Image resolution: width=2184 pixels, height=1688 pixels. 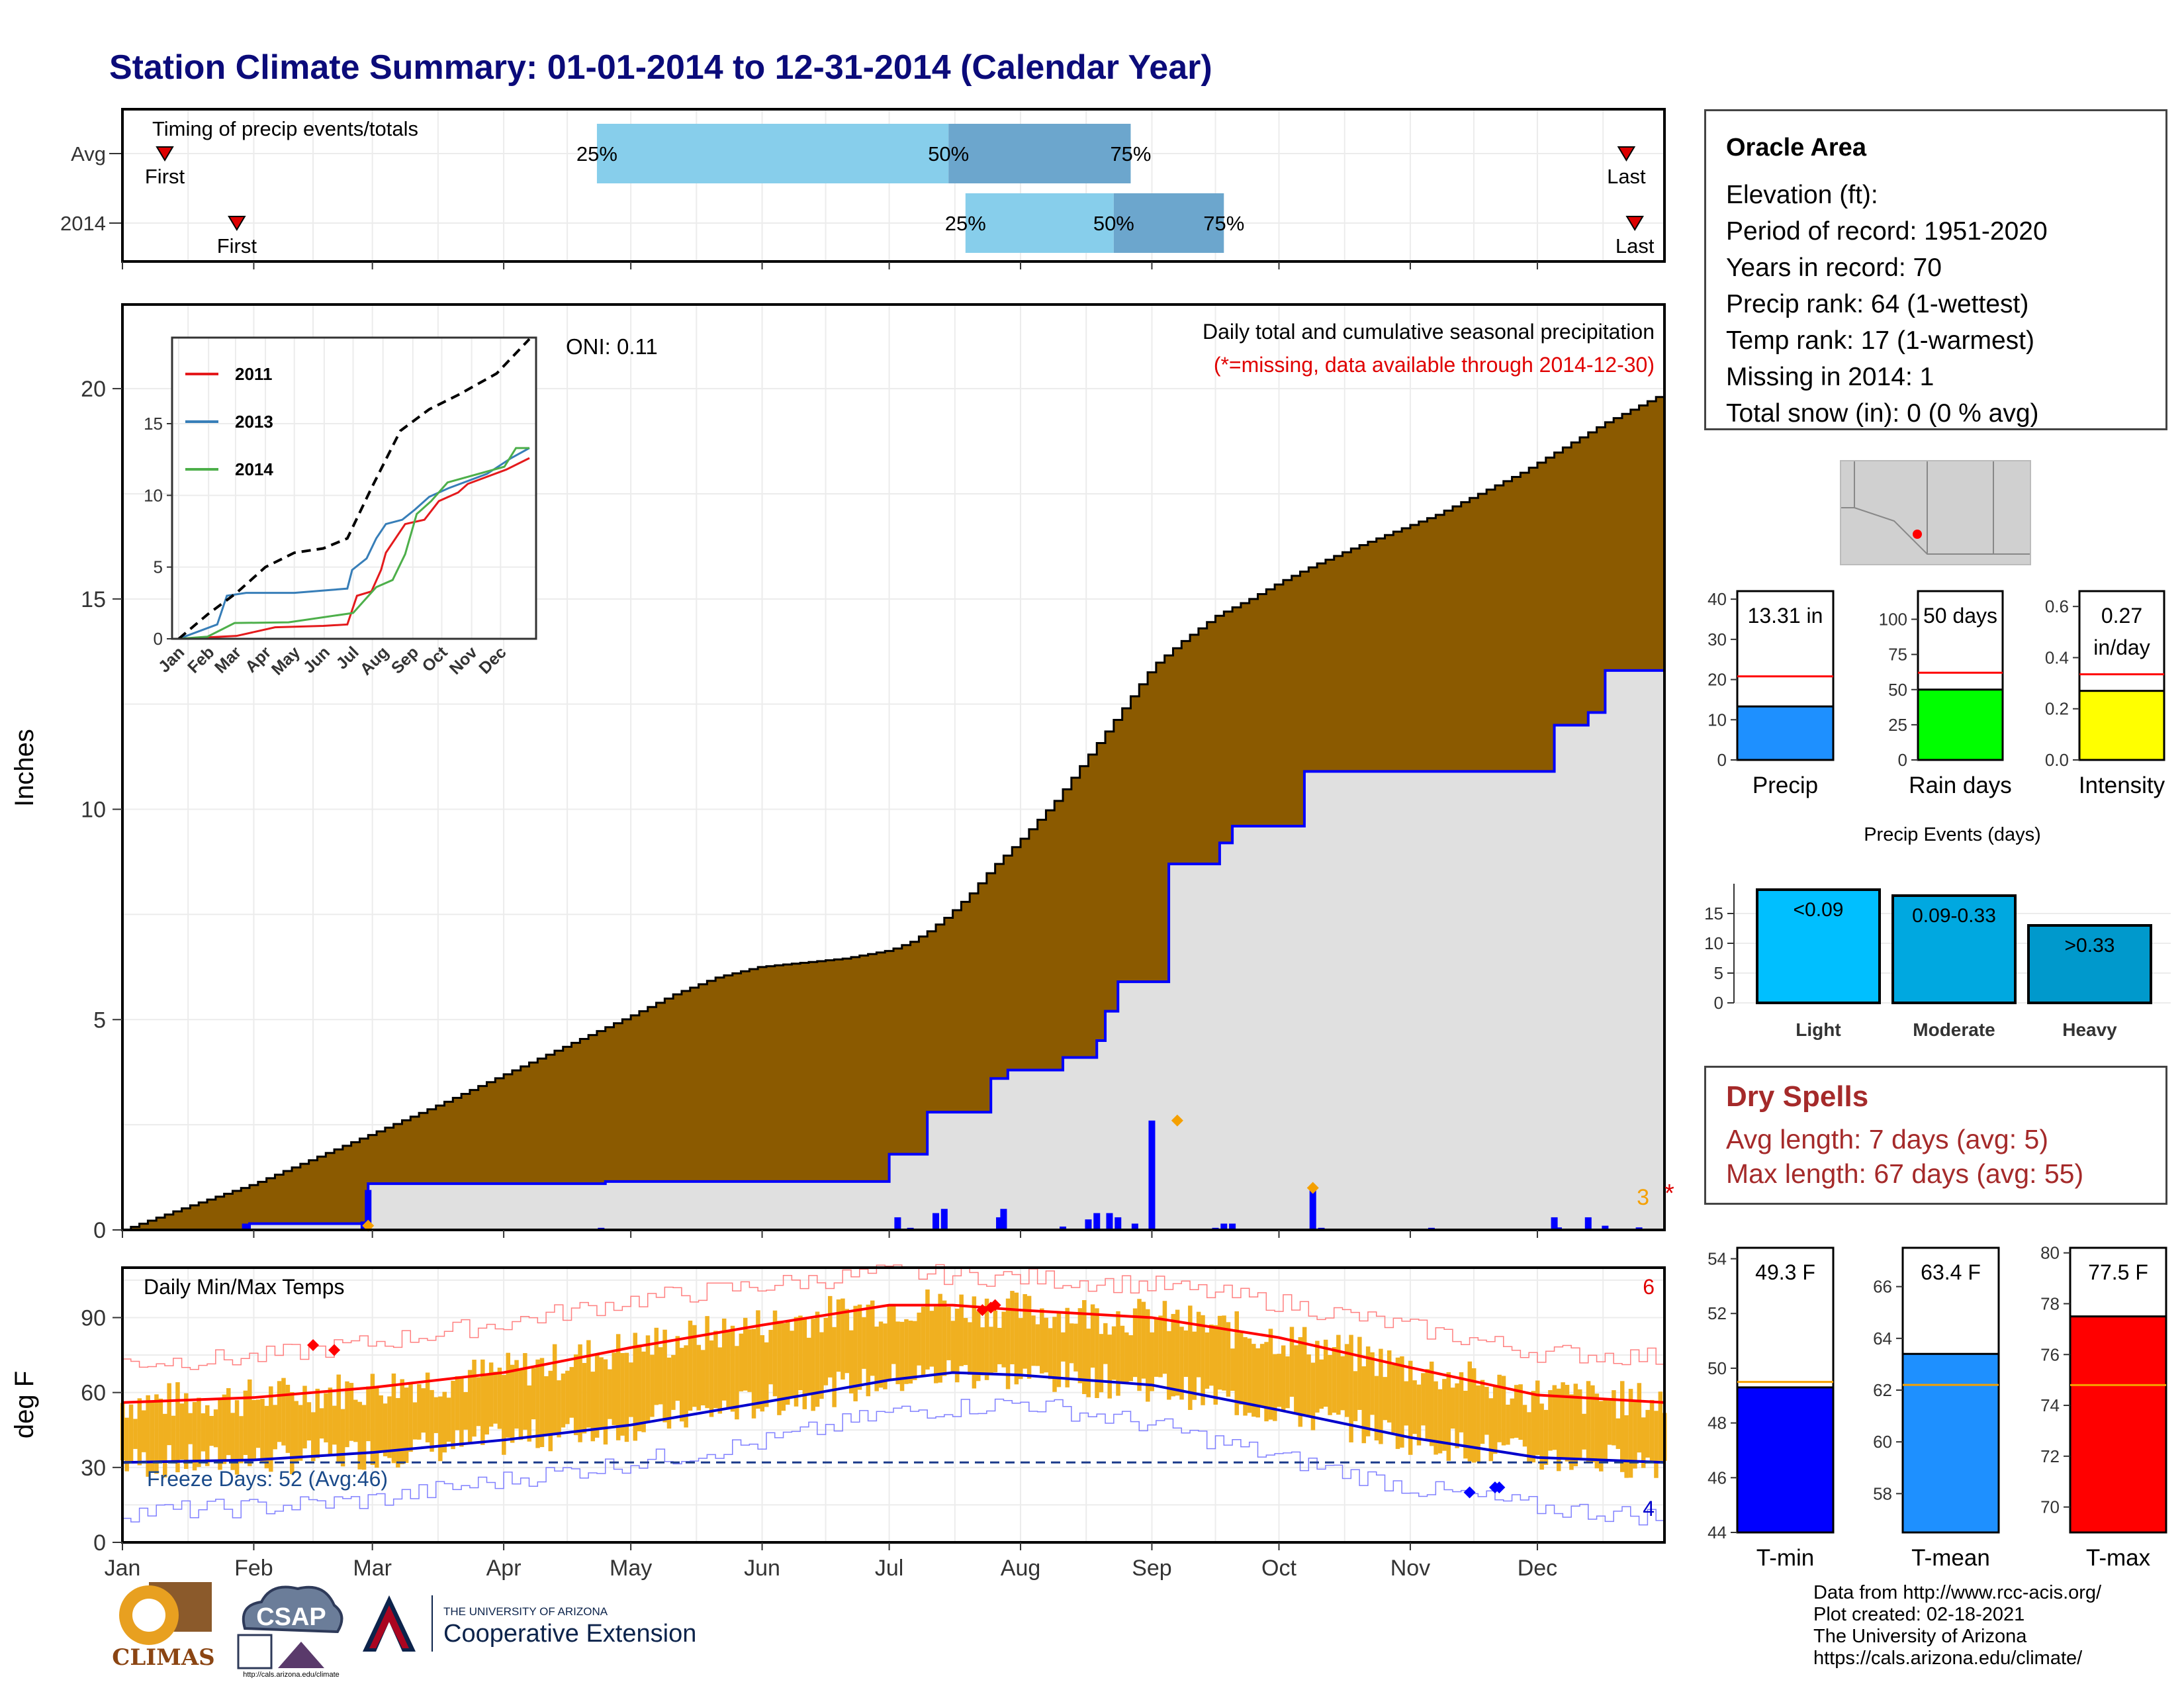 I want to click on oni-label: ONI: 0.11, so click(x=612, y=346).